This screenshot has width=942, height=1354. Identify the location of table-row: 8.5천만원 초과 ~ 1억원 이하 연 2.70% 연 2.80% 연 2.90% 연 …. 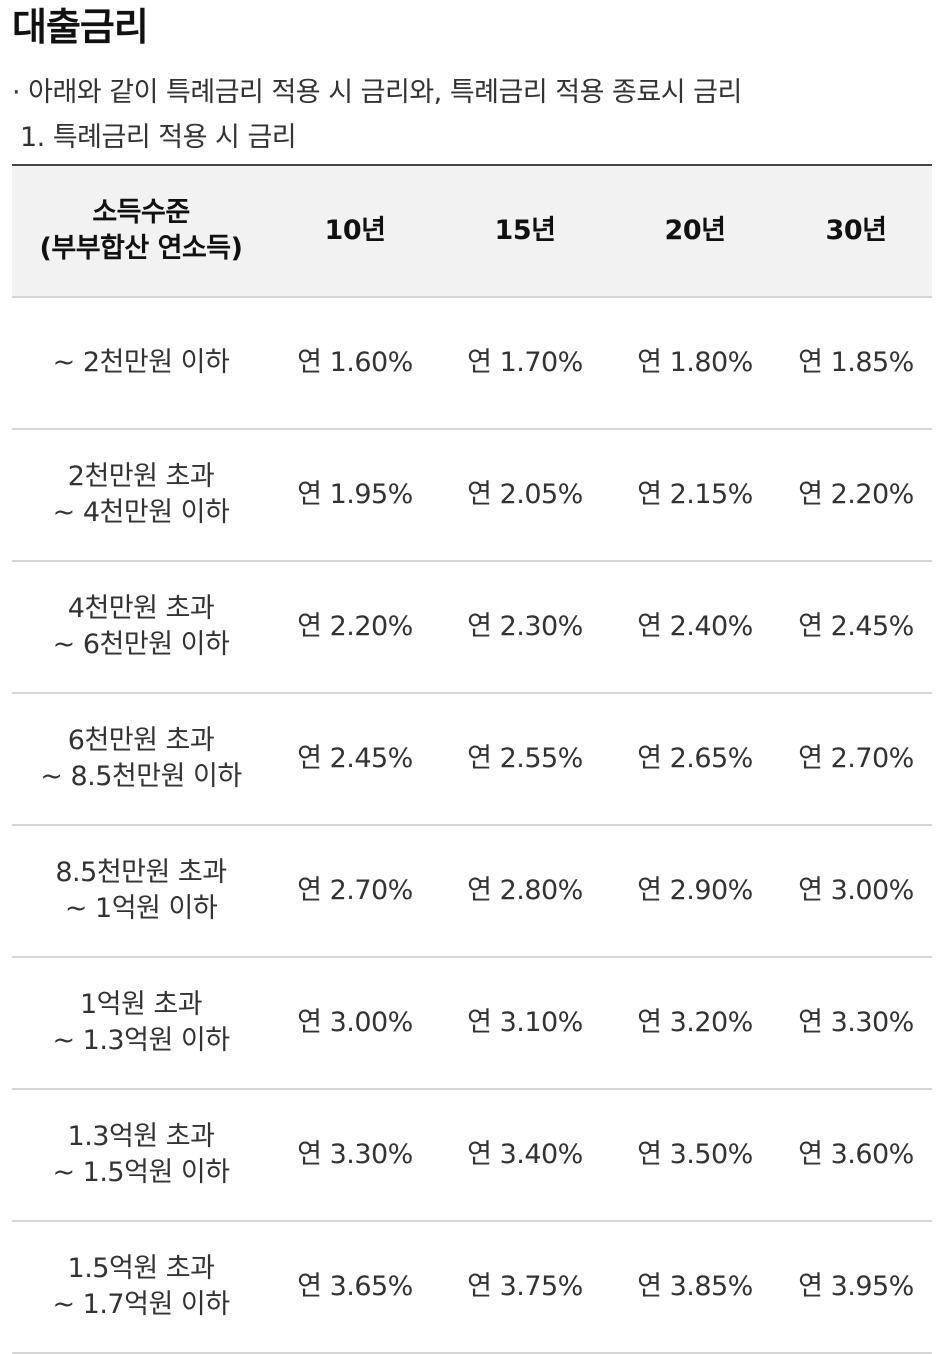
(472, 891).